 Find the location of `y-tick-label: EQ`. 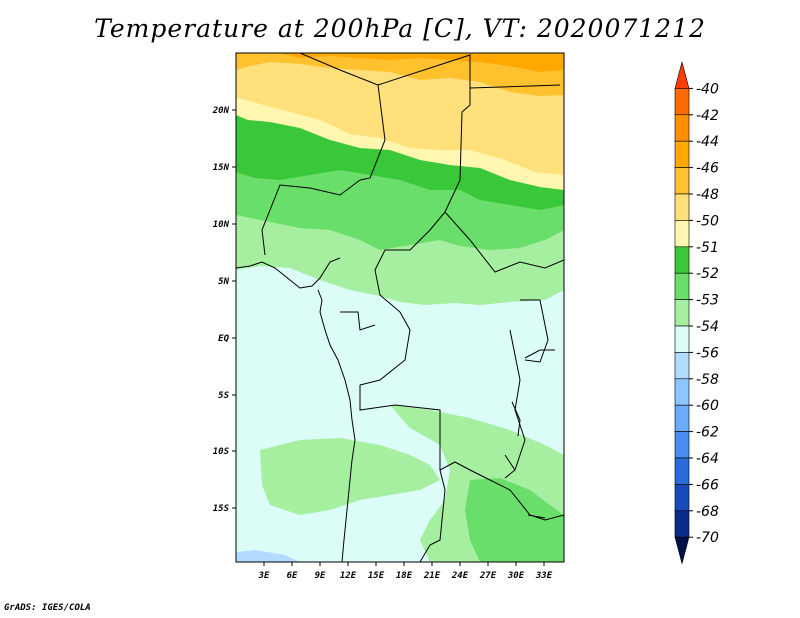

y-tick-label: EQ is located at coordinates (223, 339).